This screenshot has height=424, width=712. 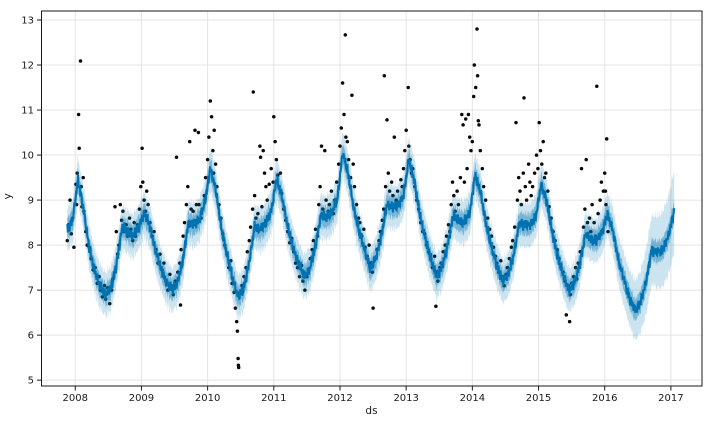 I want to click on x-tick-label: 2008, so click(x=75, y=398).